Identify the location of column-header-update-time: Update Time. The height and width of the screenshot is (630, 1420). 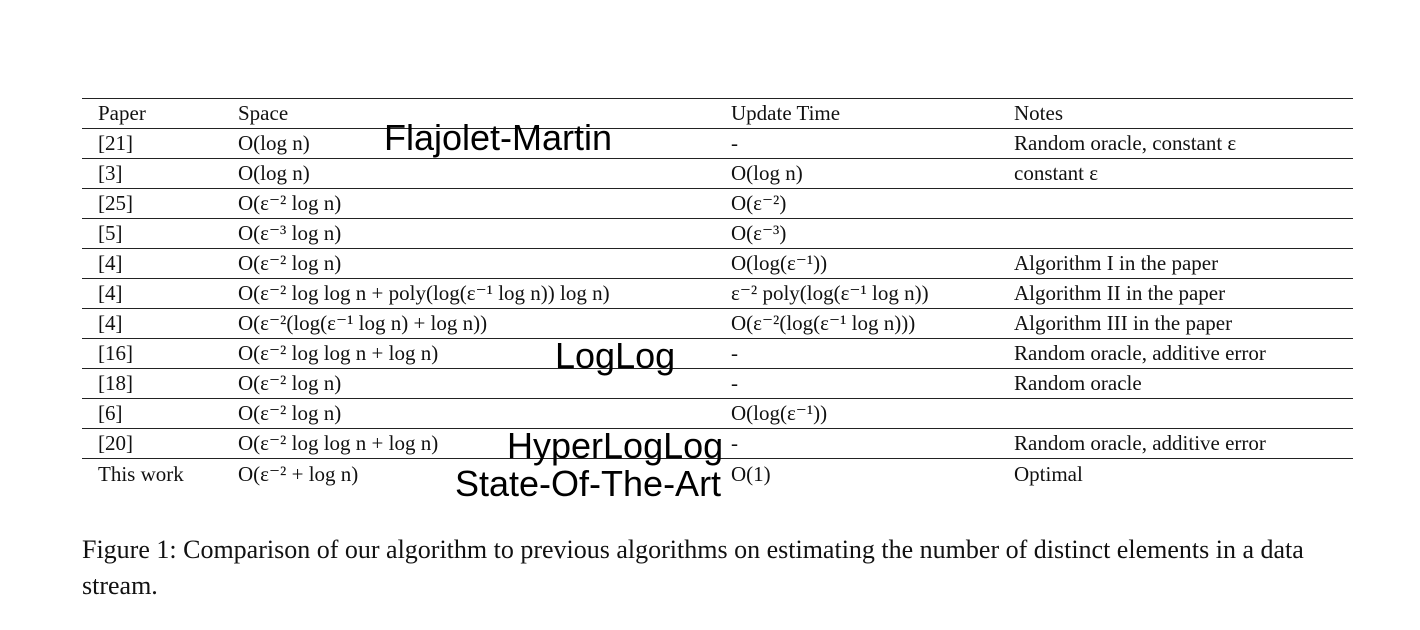
(786, 113).